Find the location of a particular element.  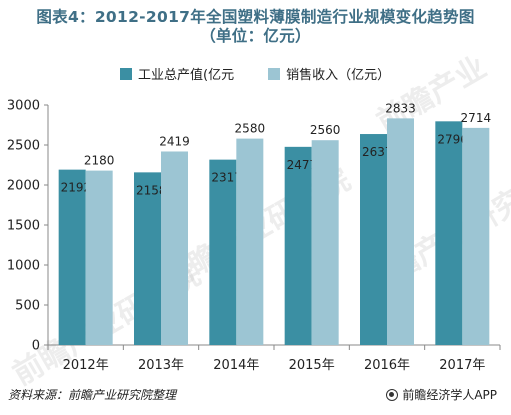

x-tick-label: 2012年 is located at coordinates (86, 365).